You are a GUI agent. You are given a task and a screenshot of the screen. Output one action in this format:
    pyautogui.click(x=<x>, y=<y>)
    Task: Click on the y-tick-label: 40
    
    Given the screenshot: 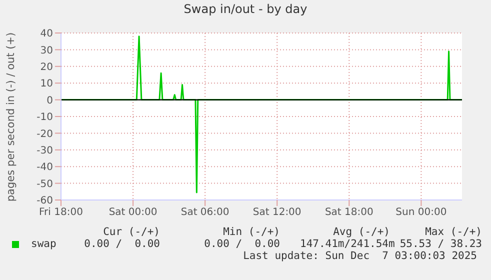 What is the action you would take?
    pyautogui.click(x=46, y=34)
    